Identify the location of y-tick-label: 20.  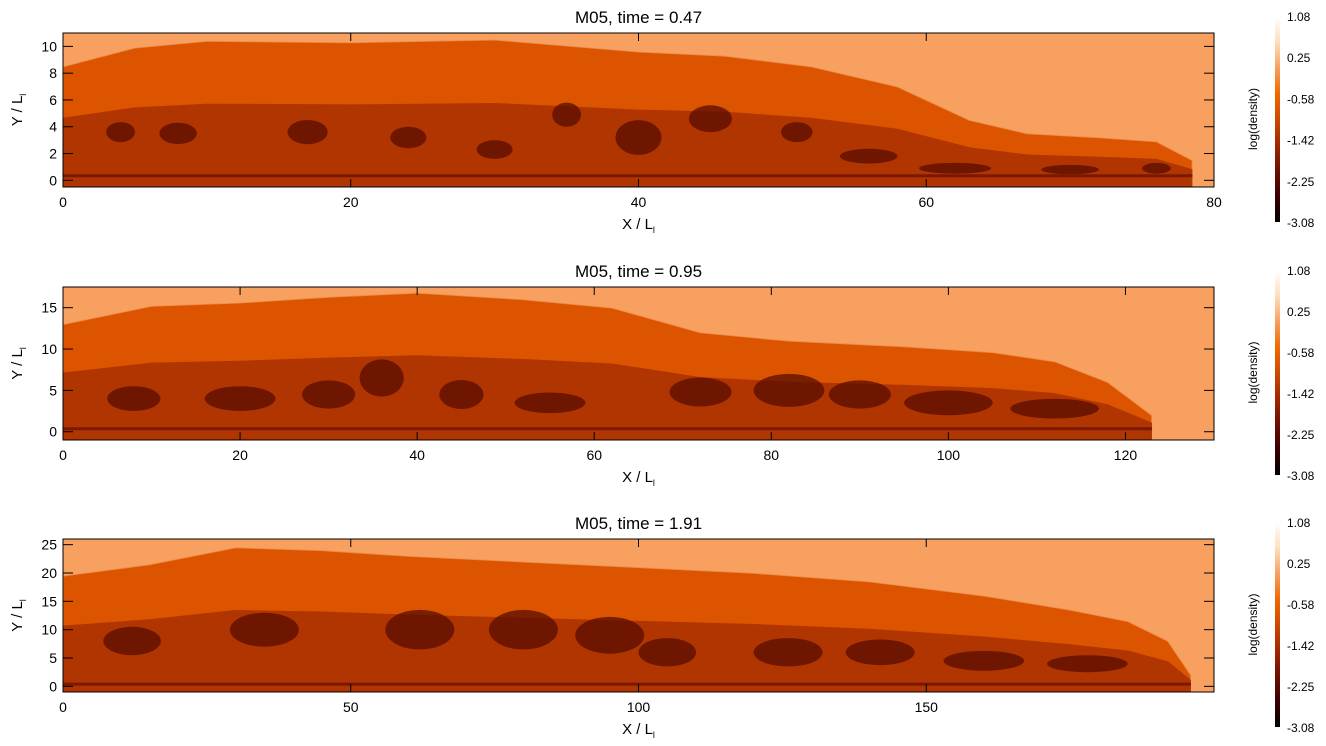
(49, 573).